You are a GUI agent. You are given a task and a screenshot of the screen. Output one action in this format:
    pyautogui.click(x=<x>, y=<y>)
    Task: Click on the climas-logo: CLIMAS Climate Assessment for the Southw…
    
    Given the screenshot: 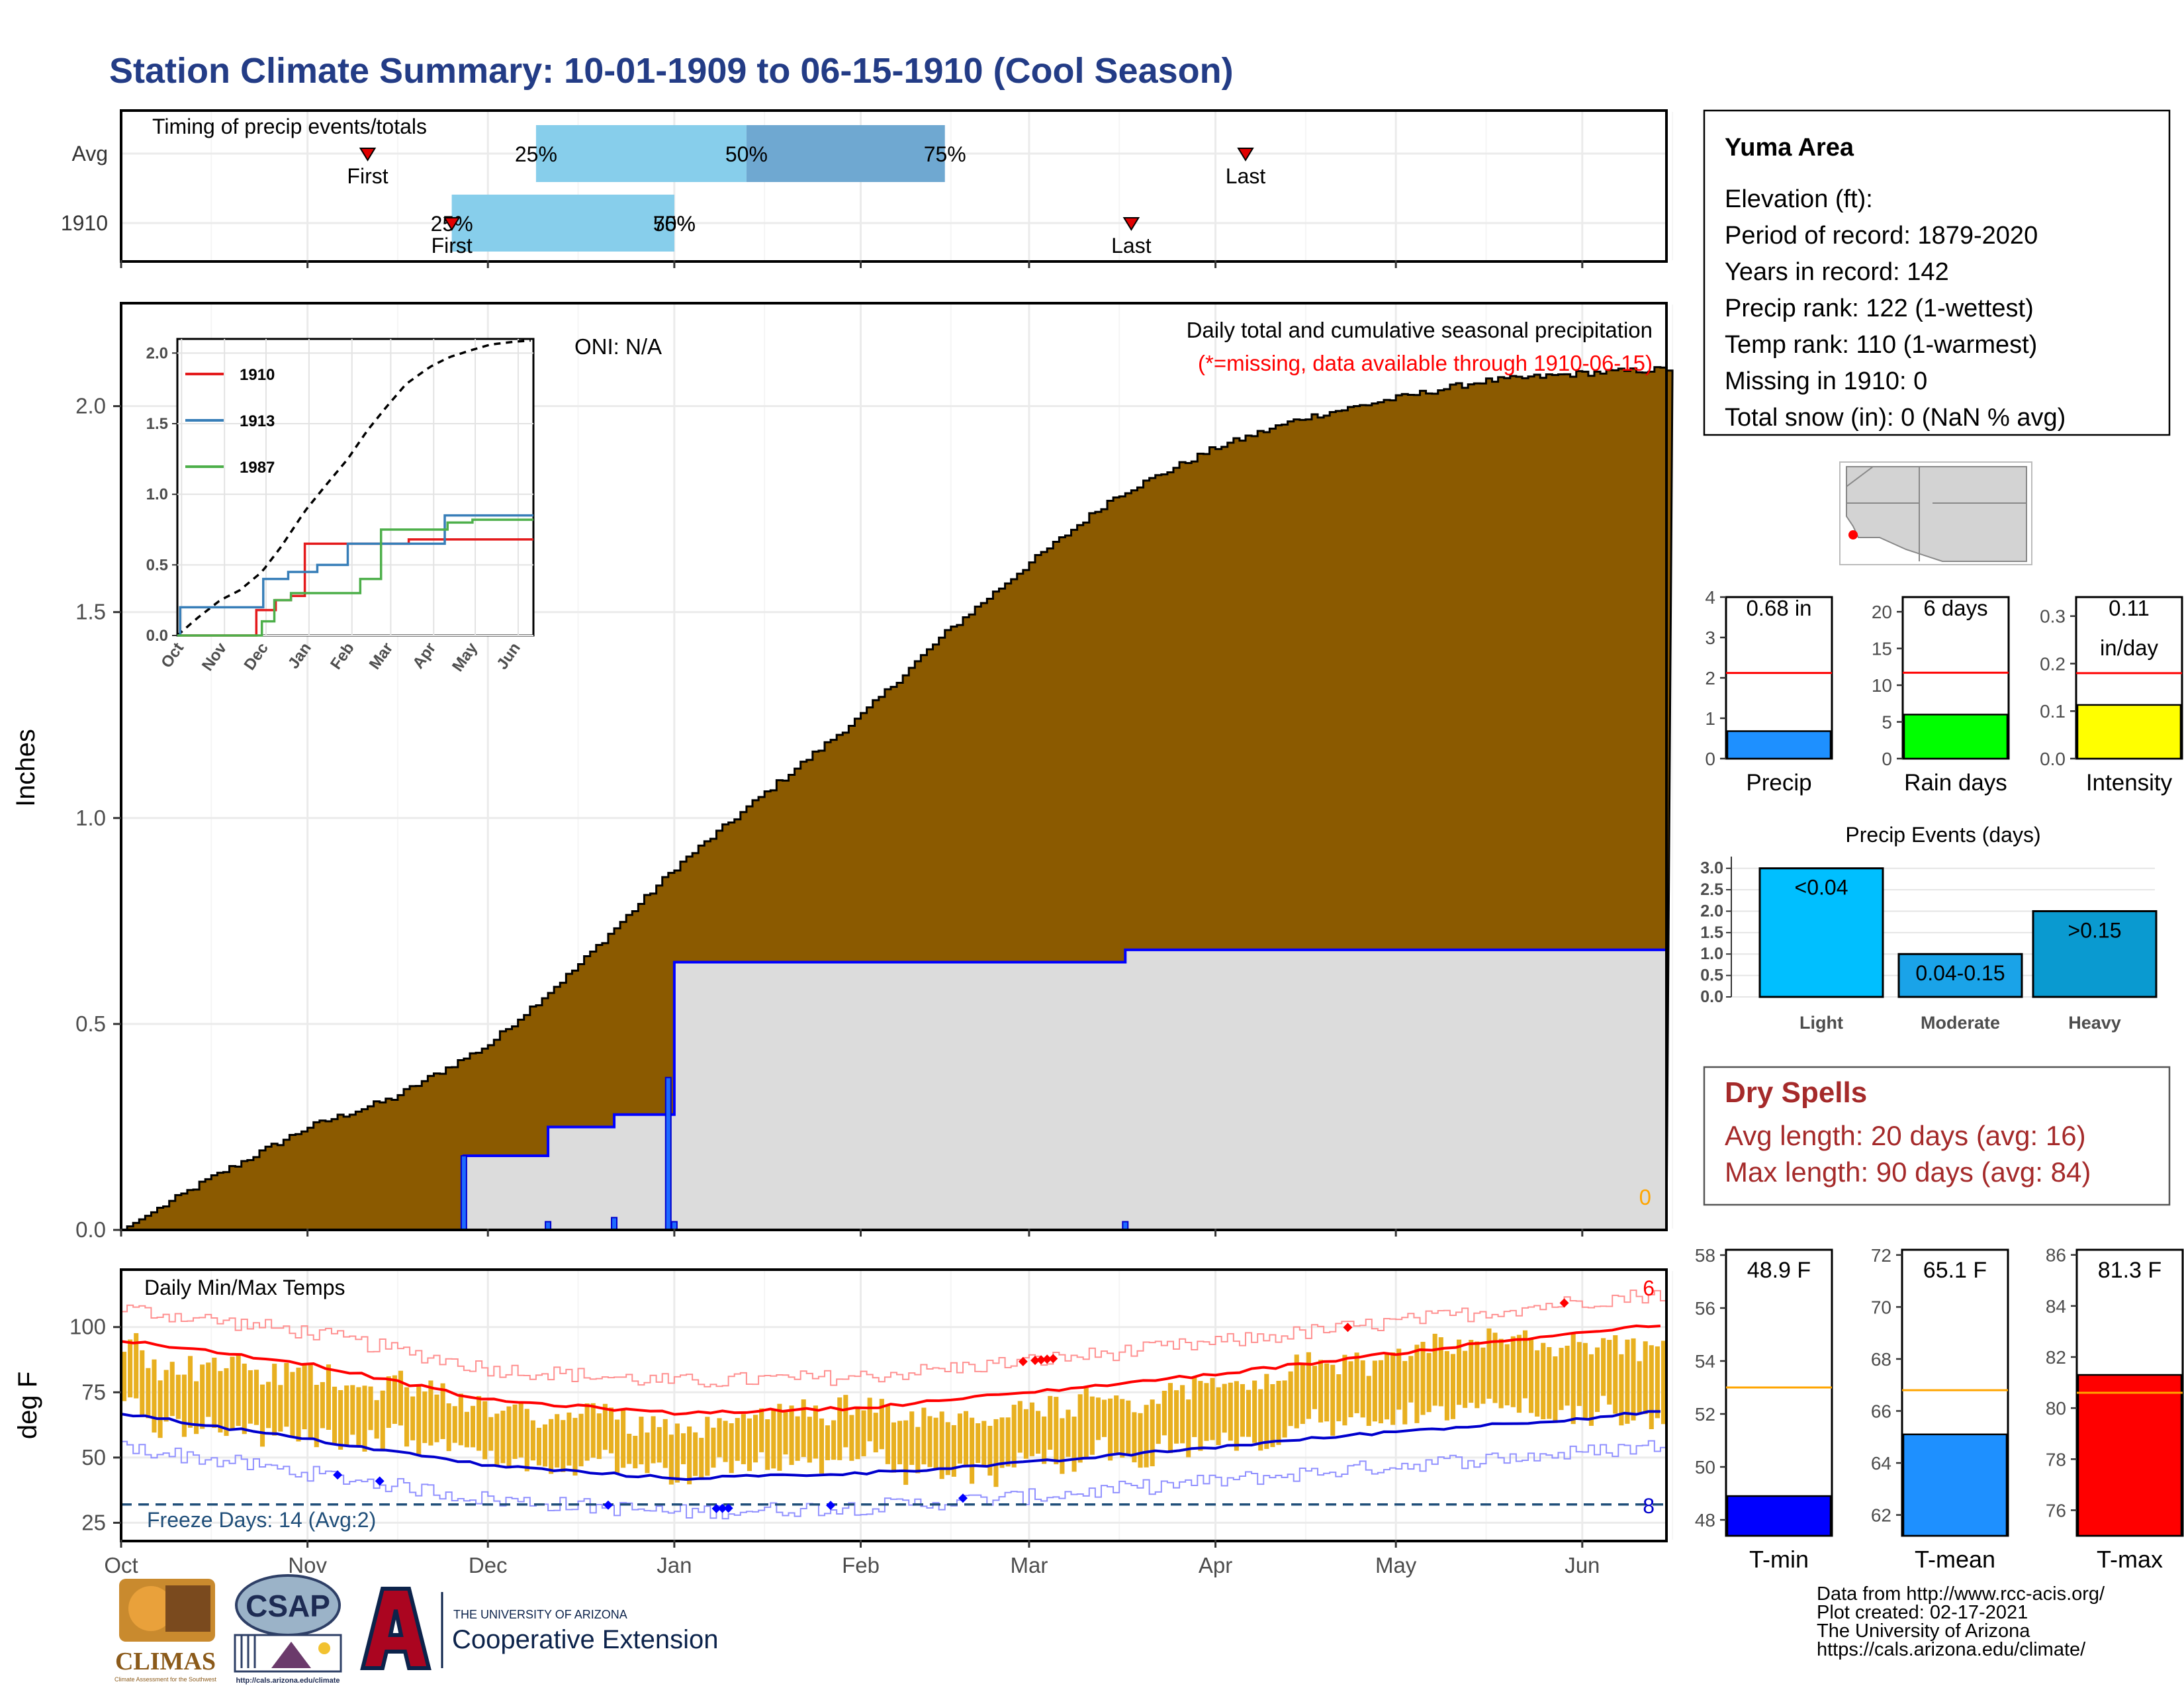 What is the action you would take?
    pyautogui.click(x=165, y=1631)
    